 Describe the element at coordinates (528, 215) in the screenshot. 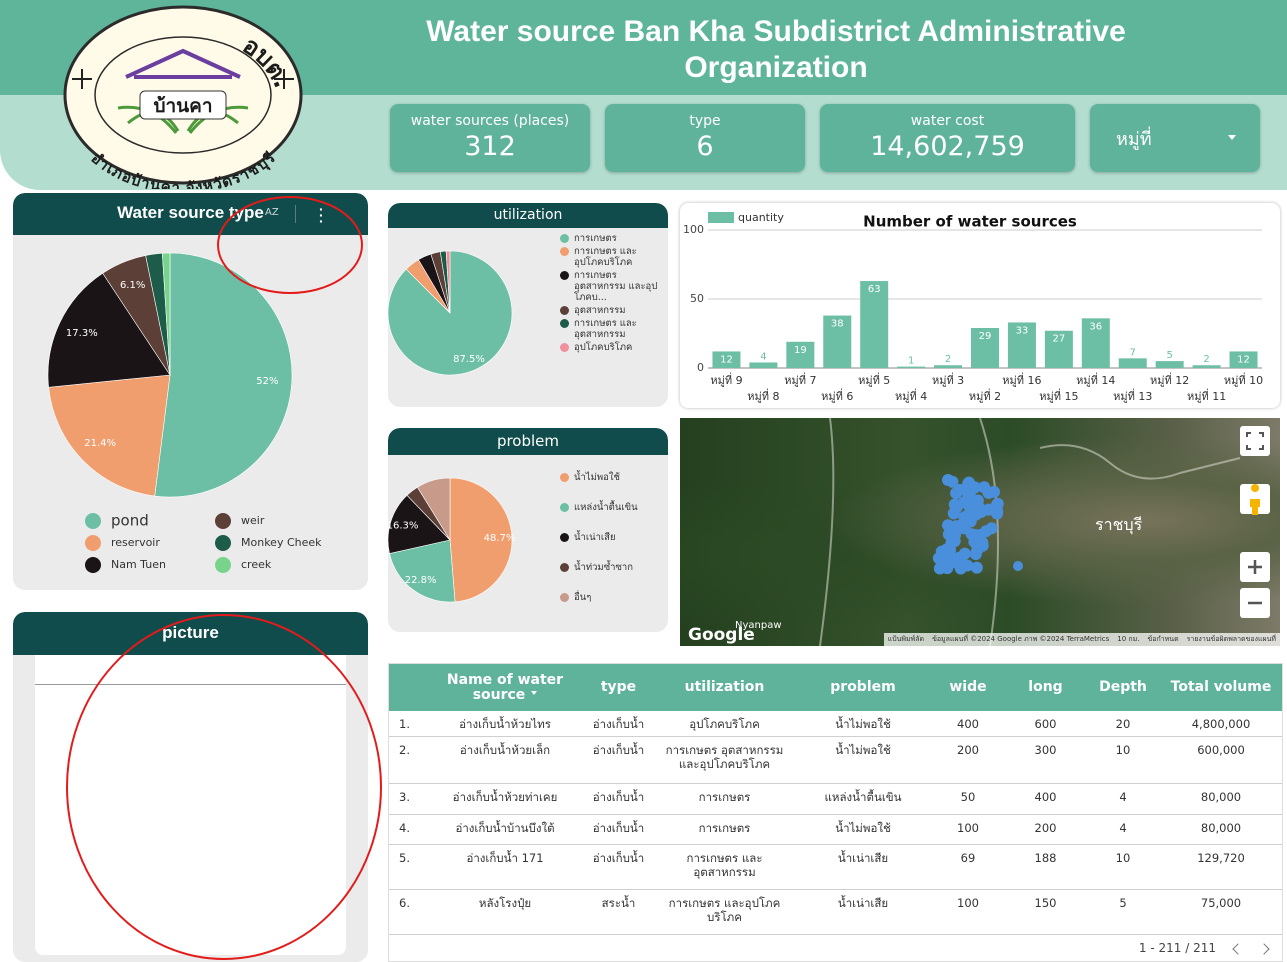

I see `panel-title: utilization` at that location.